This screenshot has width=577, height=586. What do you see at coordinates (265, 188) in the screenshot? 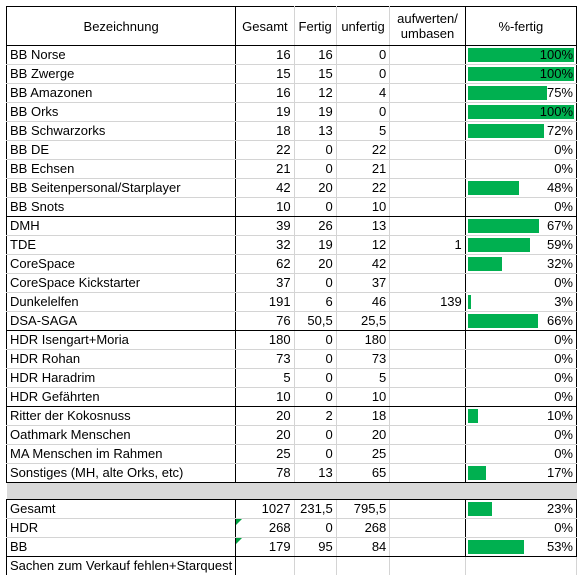
I see `cell-gesamt: 42` at bounding box center [265, 188].